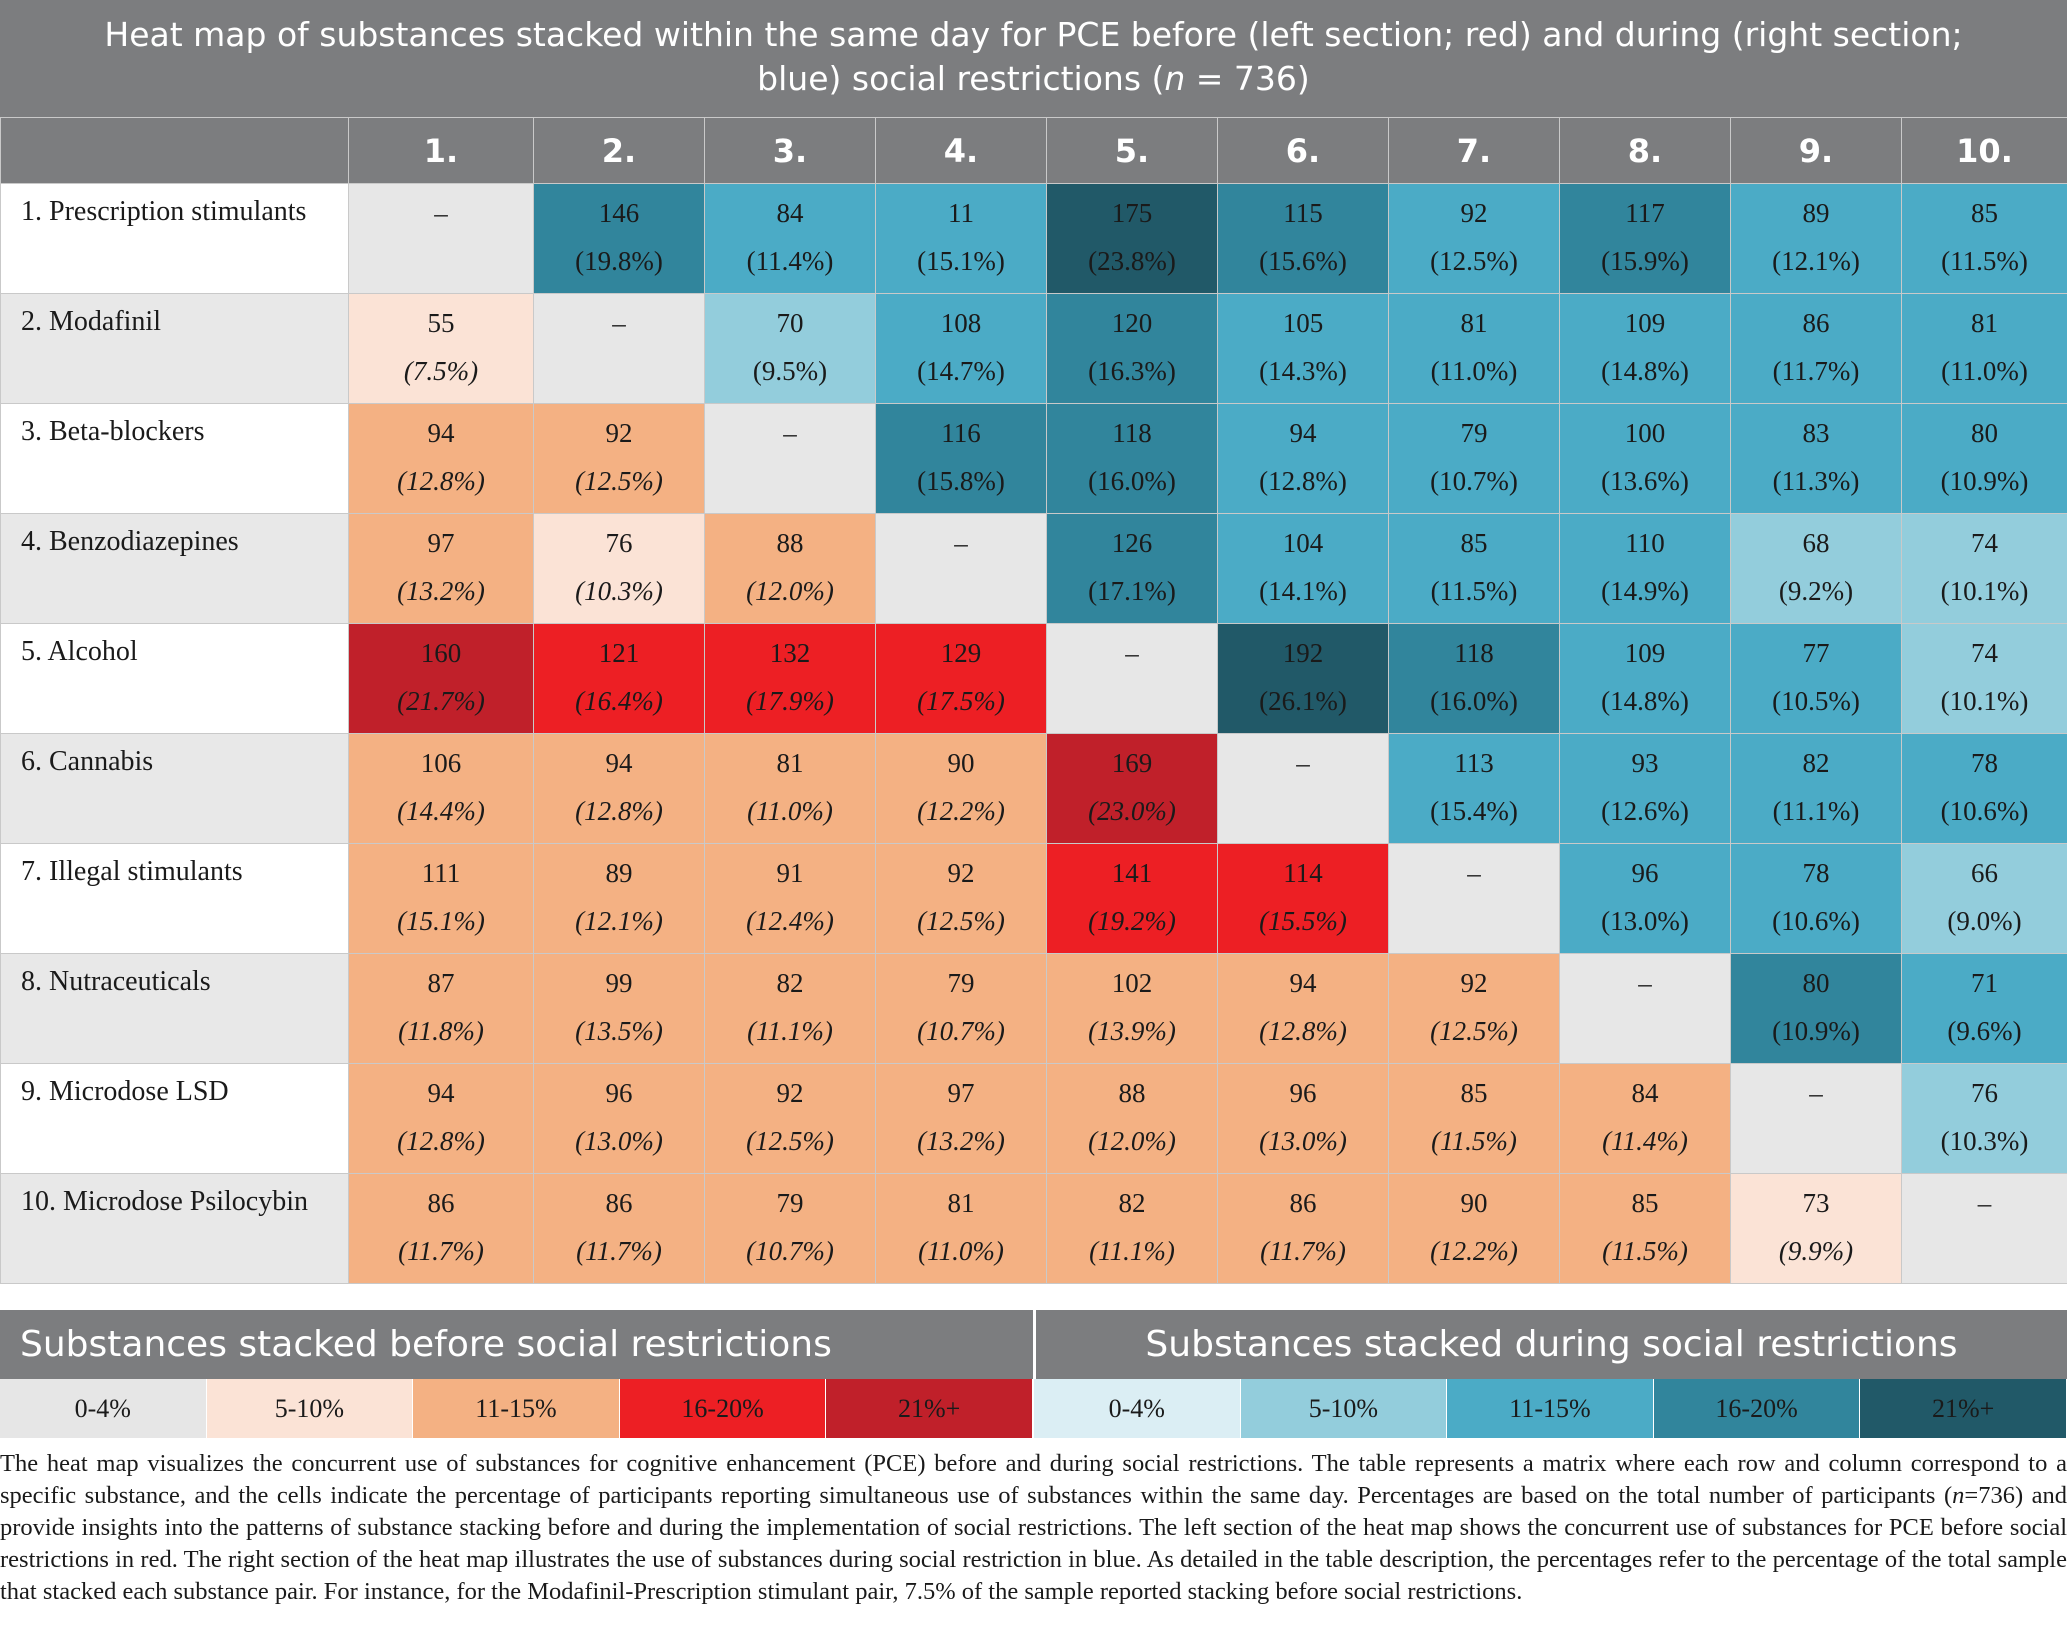 Image resolution: width=2067 pixels, height=1645 pixels. Describe the element at coordinates (790, 763) in the screenshot. I see `cell-count: 81` at that location.